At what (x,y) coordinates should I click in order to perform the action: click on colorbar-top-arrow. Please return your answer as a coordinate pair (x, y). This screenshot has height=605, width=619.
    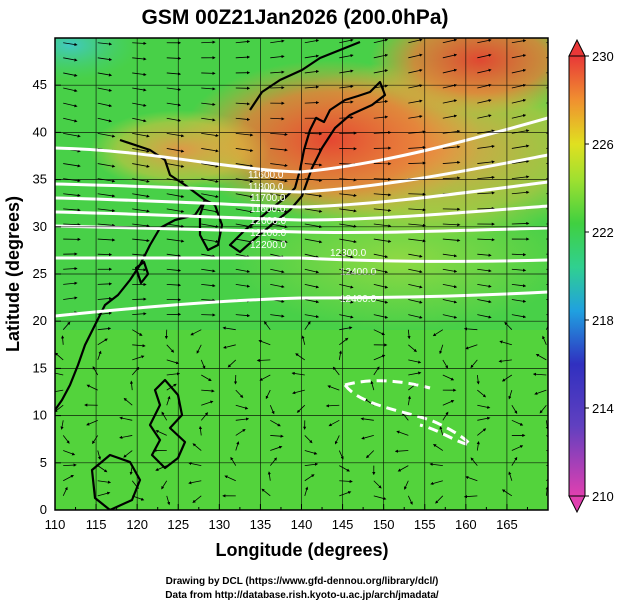
    Looking at the image, I should click on (577, 47).